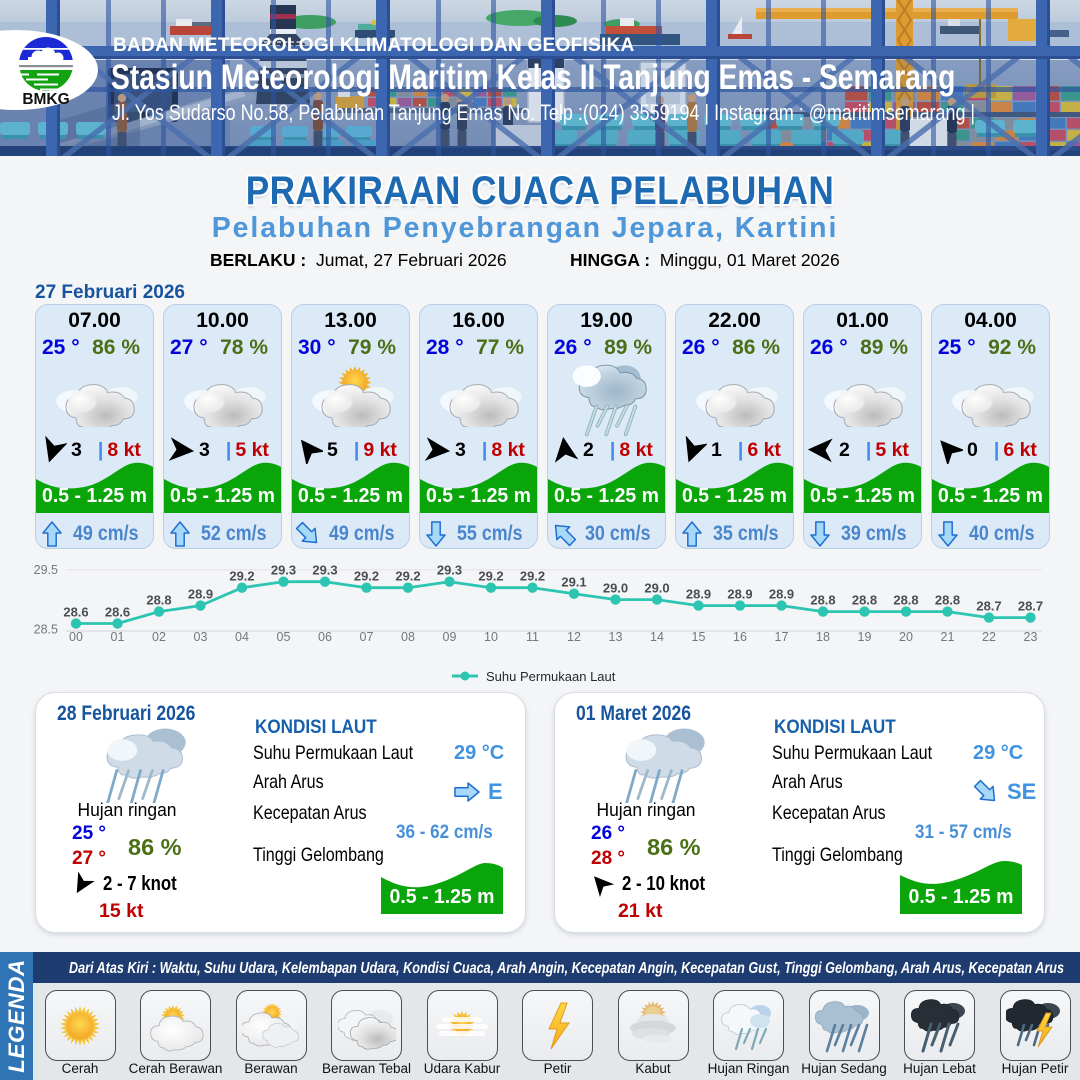 The image size is (1080, 1080). I want to click on svg-text: 00, so click(76, 637).